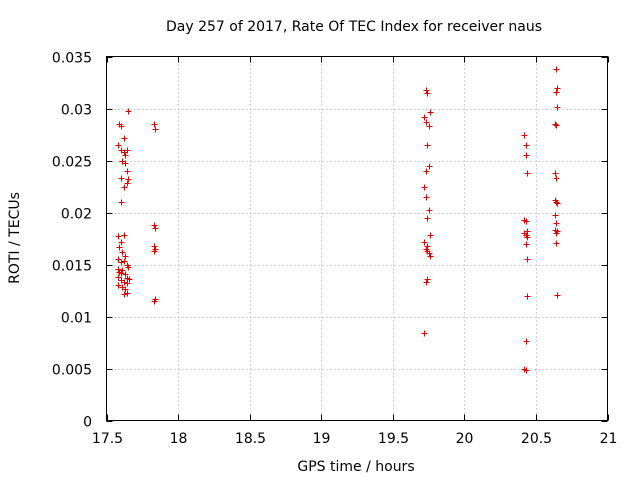 The width and height of the screenshot is (640, 480). What do you see at coordinates (76, 319) in the screenshot?
I see `y-tick-label: 0.01` at bounding box center [76, 319].